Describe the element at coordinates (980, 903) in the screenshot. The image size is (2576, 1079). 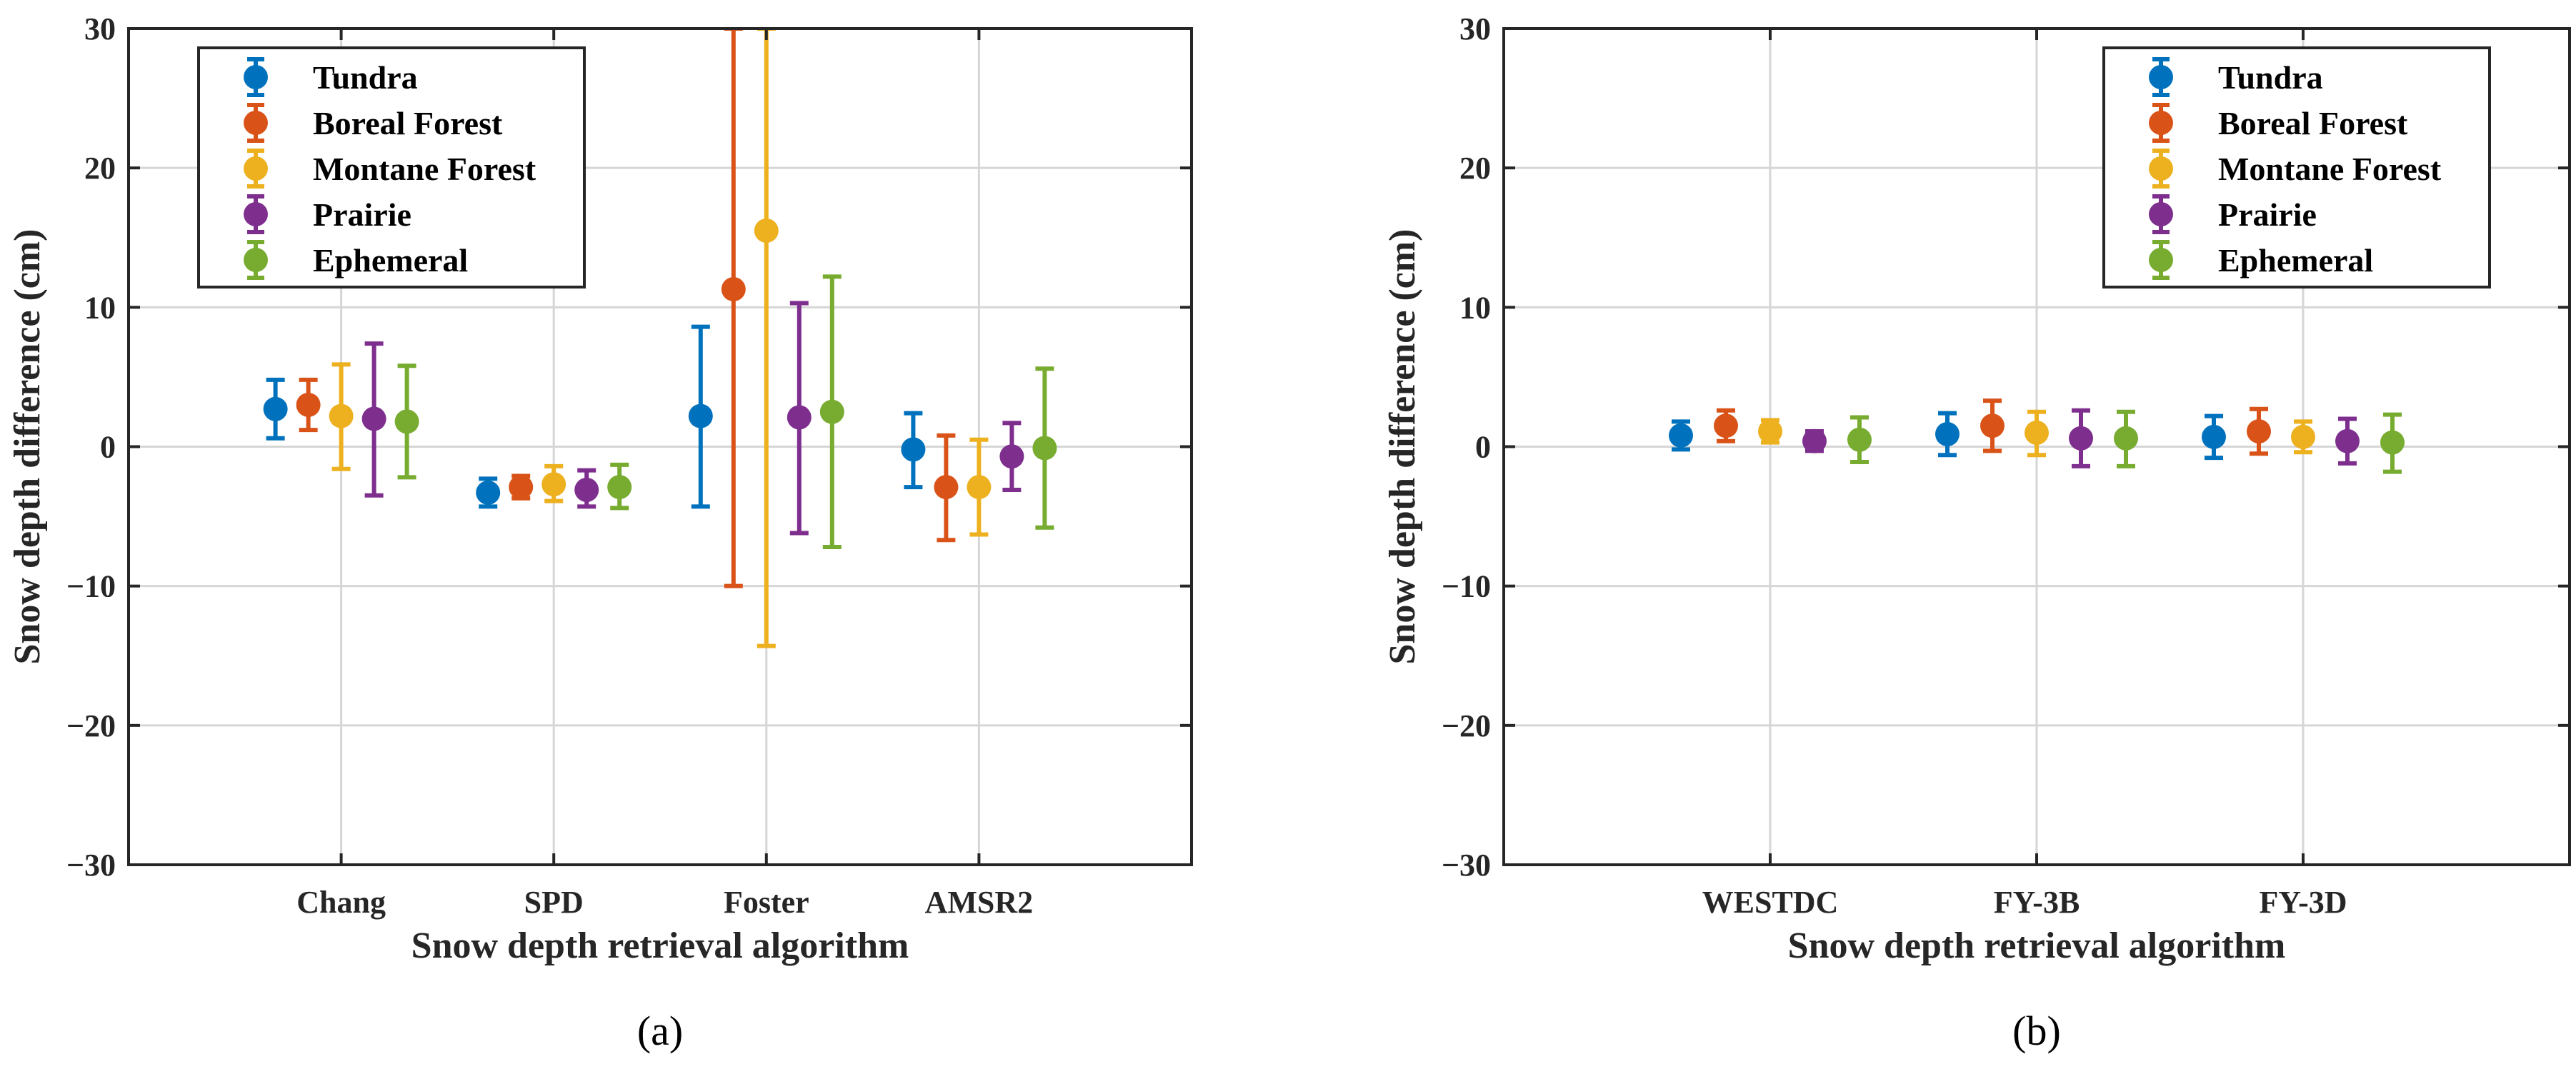
I see `x-tick-label: AMSR2` at that location.